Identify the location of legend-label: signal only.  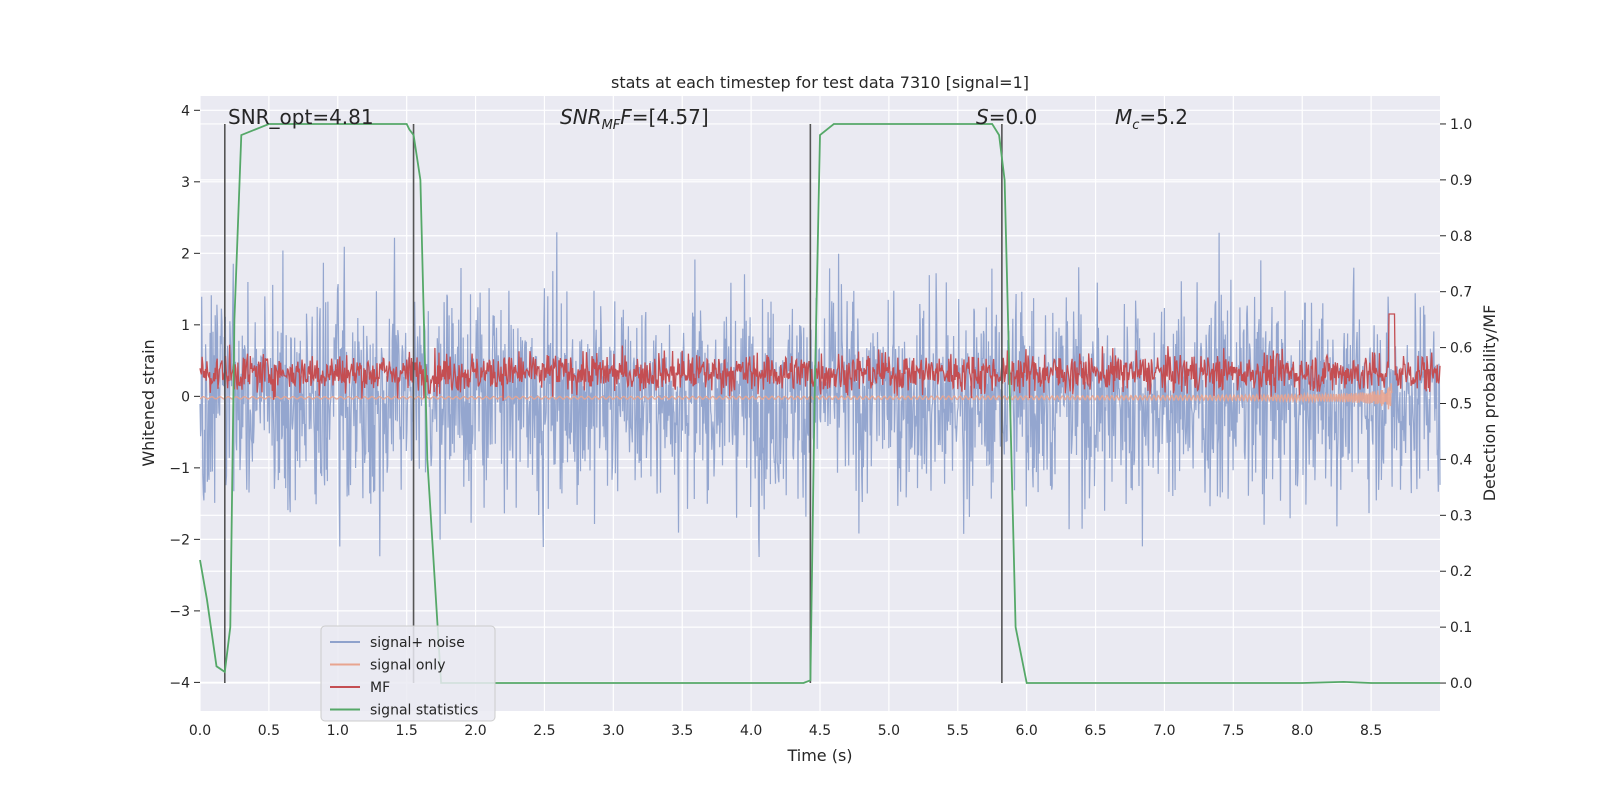
(407, 666).